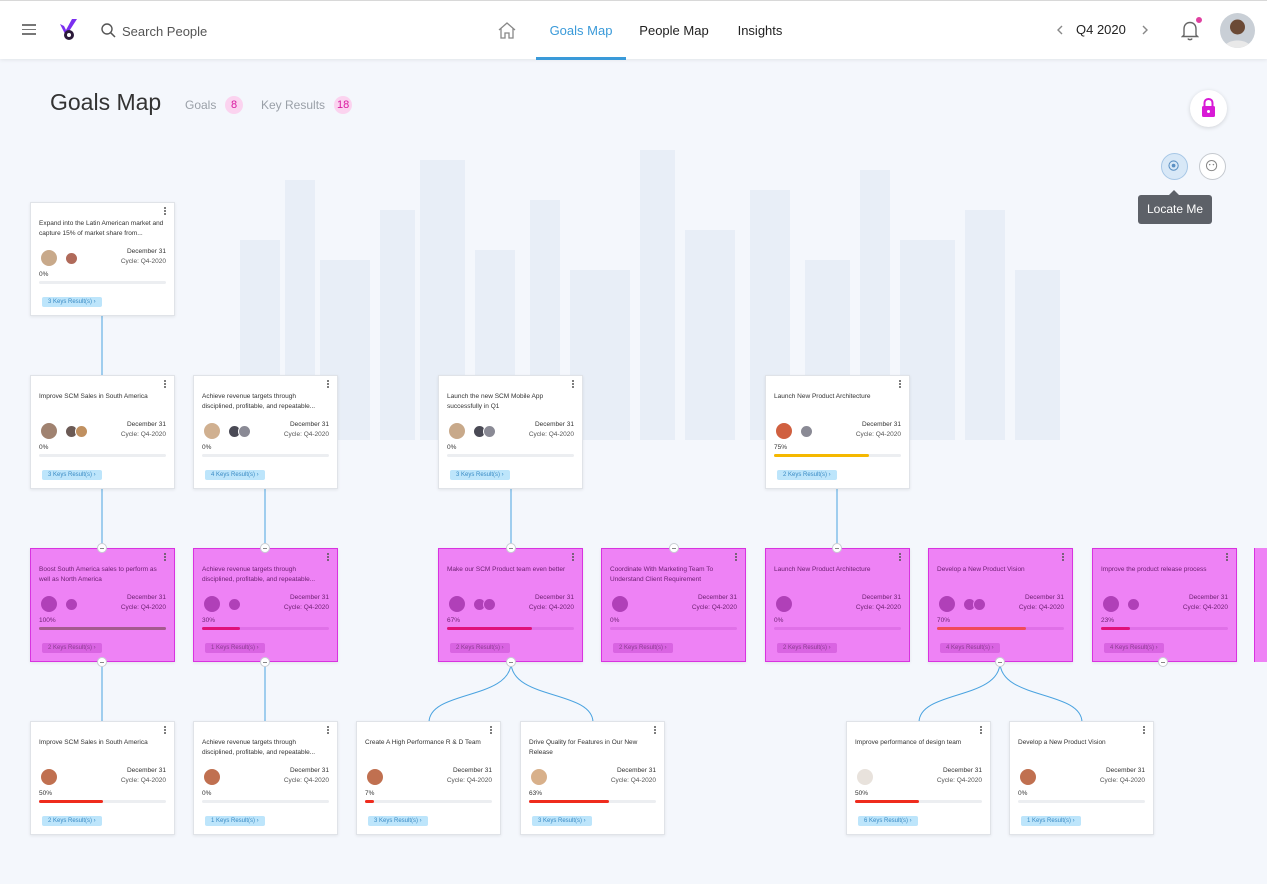  I want to click on key-results-chip: 6 Keys Result(s) ›, so click(888, 821).